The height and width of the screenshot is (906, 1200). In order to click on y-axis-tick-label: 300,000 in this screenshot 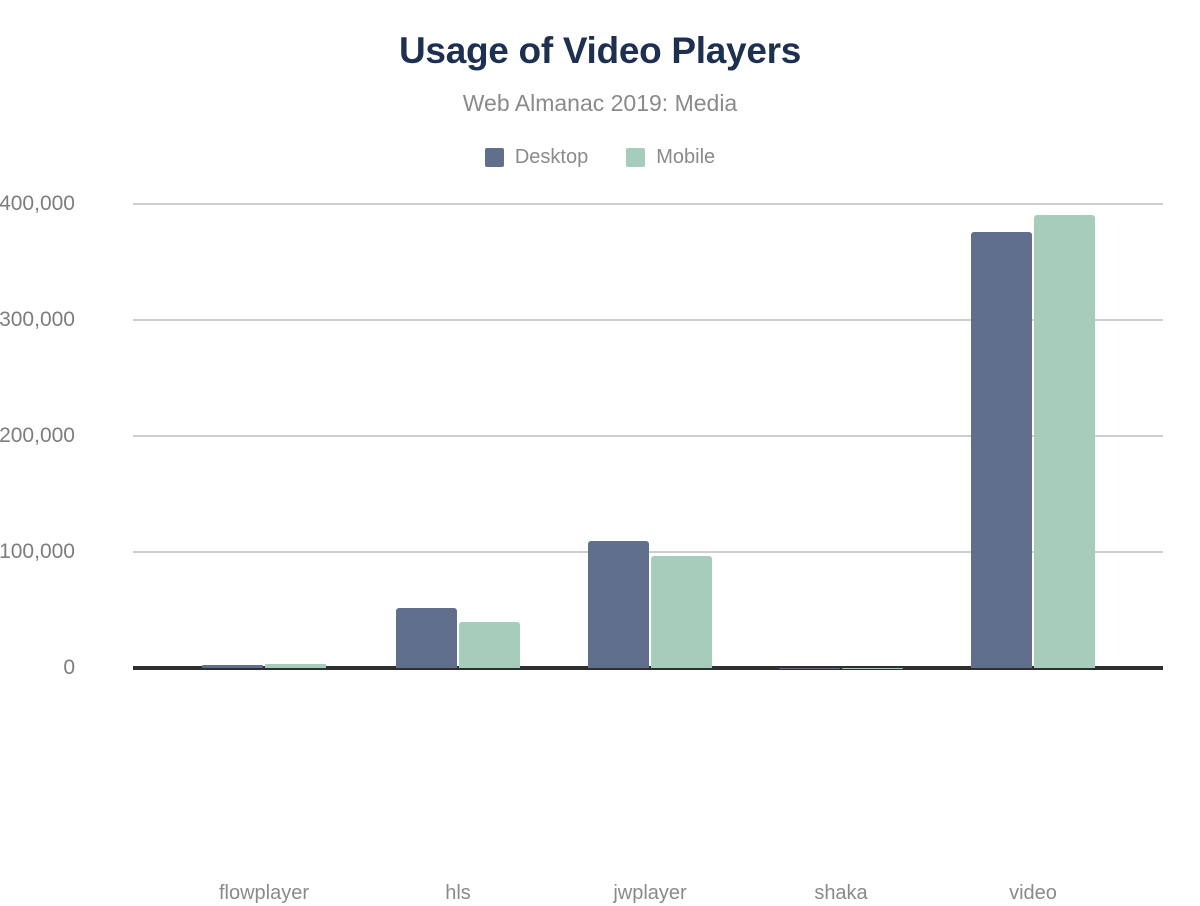, I will do `click(37, 319)`.